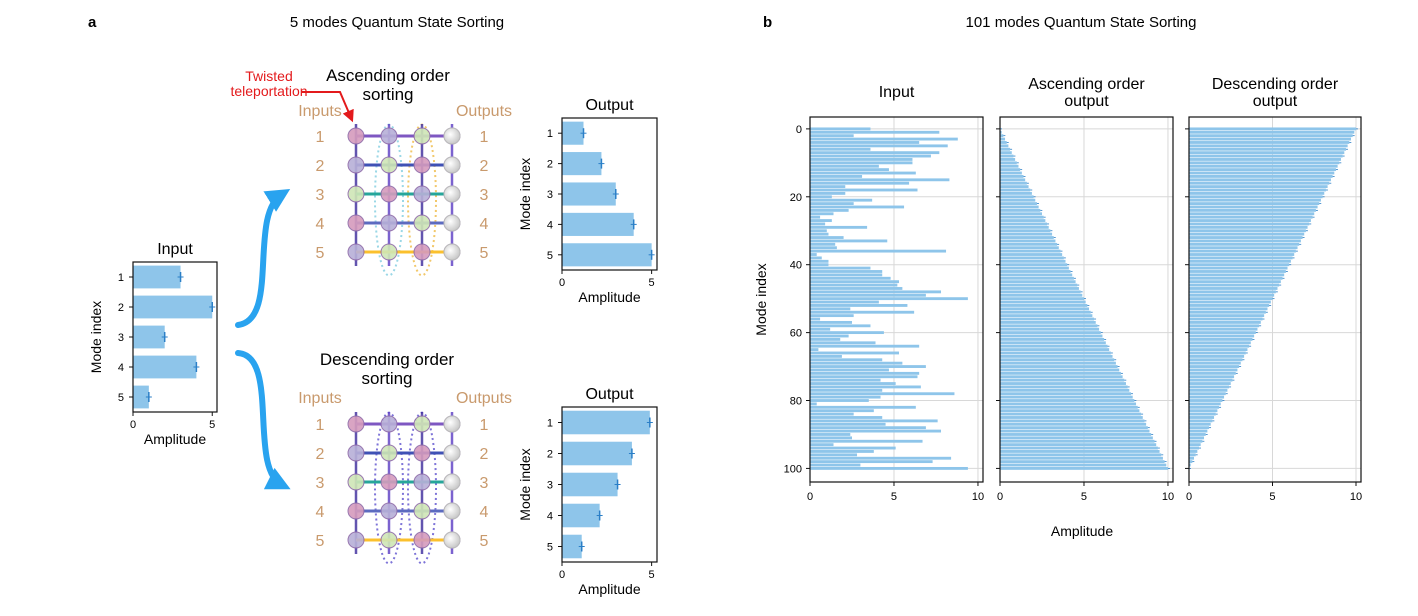  I want to click on y-tick-label: 40, so click(796, 266).